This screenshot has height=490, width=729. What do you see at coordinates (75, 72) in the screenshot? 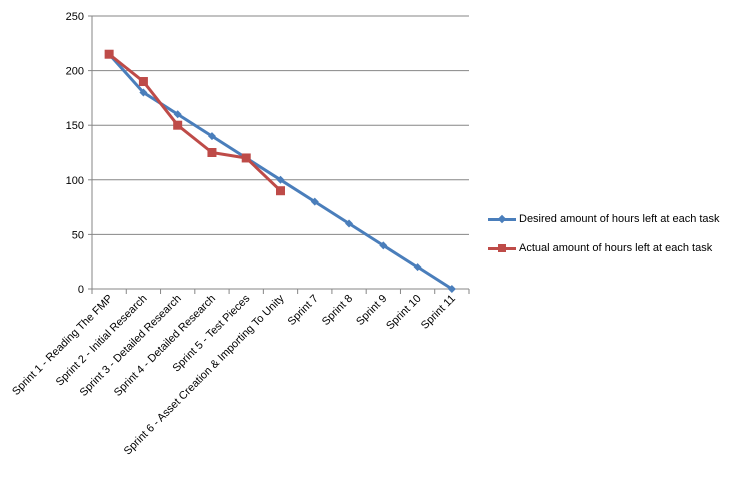
I see `y-tick-label: 200` at bounding box center [75, 72].